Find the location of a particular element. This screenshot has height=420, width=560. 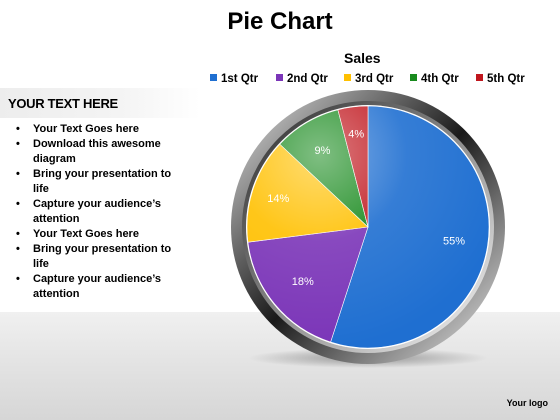

legend-label: 5th Qtr is located at coordinates (506, 79).